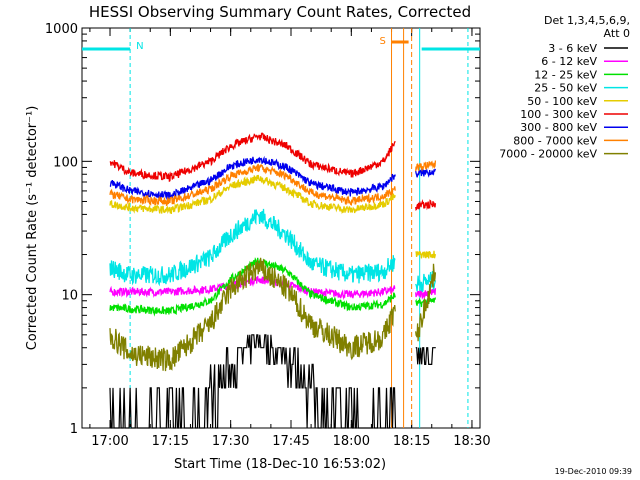 The width and height of the screenshot is (640, 480). Describe the element at coordinates (558, 114) in the screenshot. I see `legend-item-label: 100 - 300 keV` at that location.